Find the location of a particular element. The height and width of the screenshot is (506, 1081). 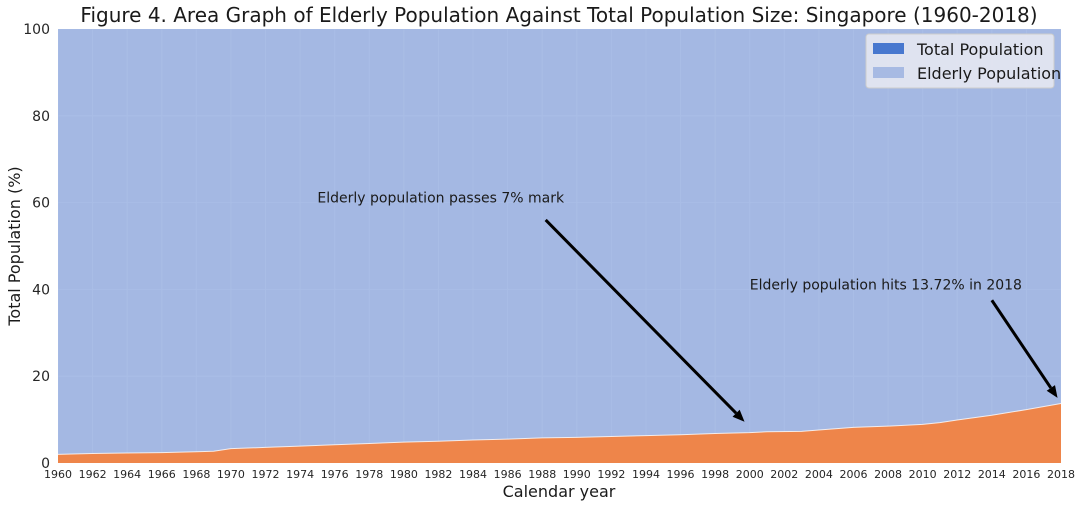

x-tick-label: 1972 is located at coordinates (266, 474).